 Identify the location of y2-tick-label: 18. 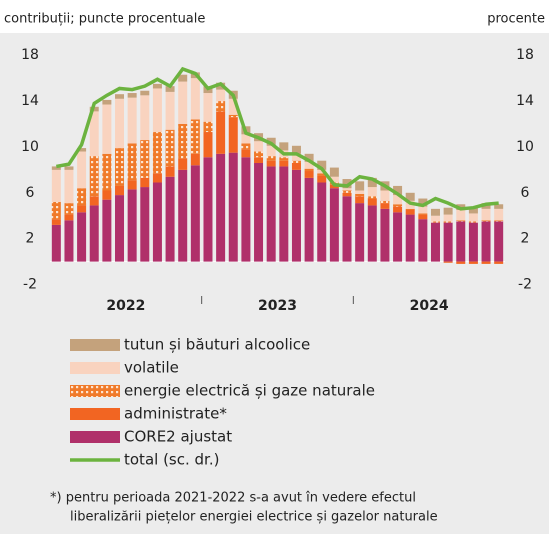
(525, 55).